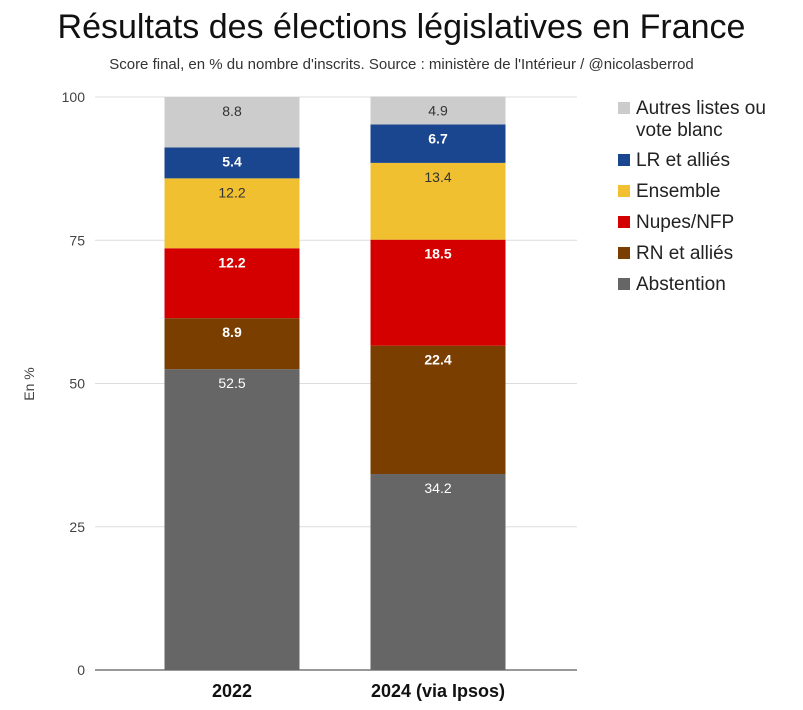 This screenshot has width=803, height=710. What do you see at coordinates (685, 222) in the screenshot?
I see `legend-label: Nupes/NFP` at bounding box center [685, 222].